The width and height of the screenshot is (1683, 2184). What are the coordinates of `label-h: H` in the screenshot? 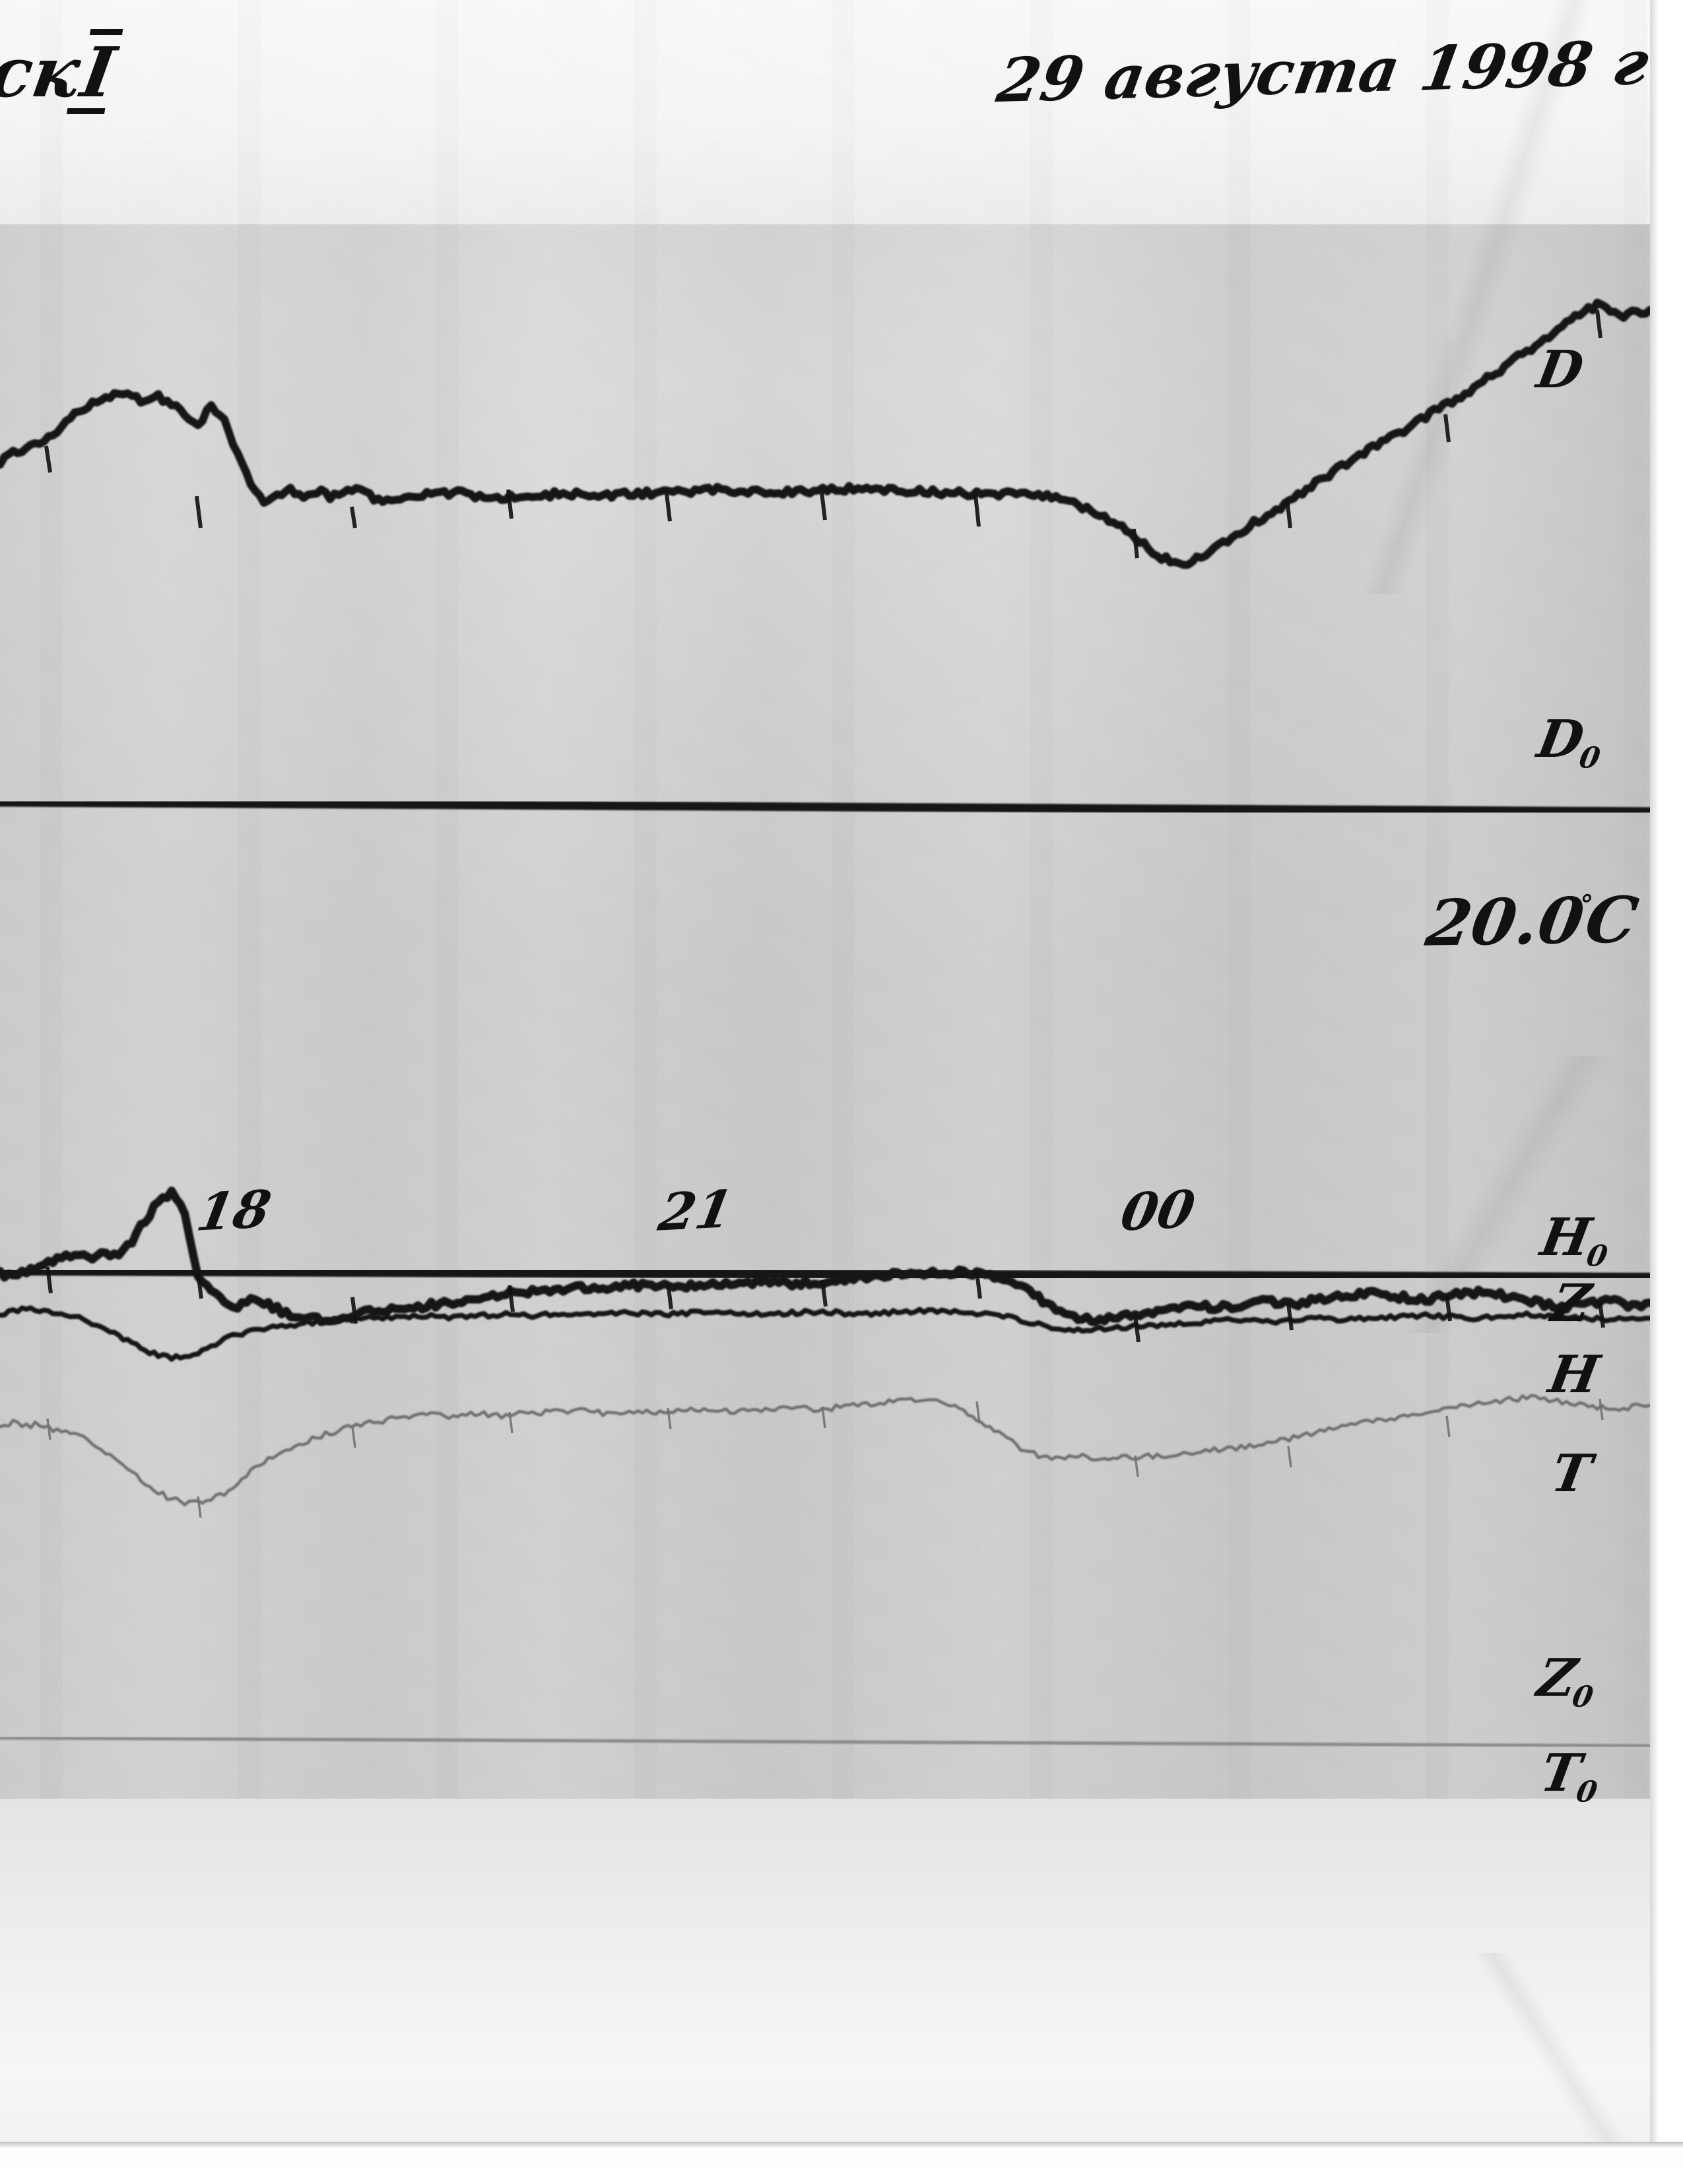 It's located at (1574, 1375).